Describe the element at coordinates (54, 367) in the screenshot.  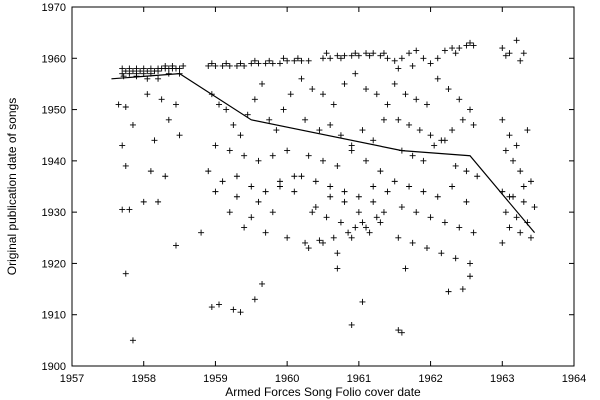
I see `y-tick-label: 1900` at that location.